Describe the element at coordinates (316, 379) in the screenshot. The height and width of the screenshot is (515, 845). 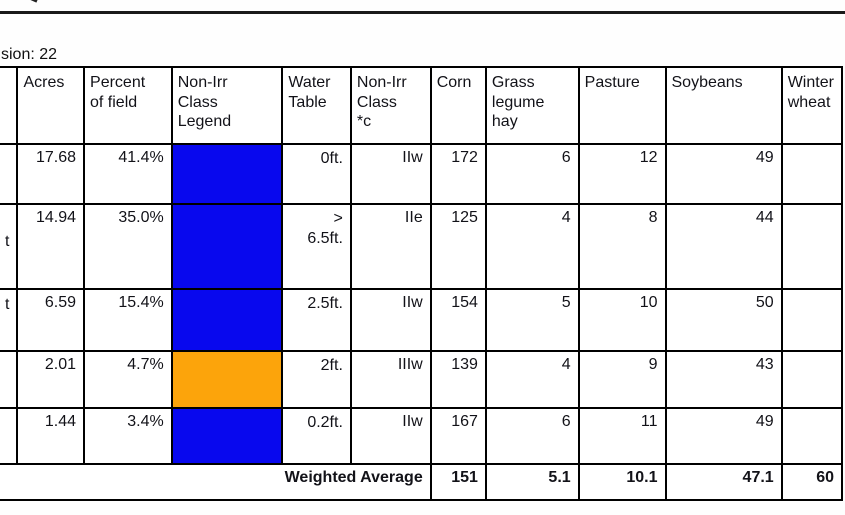
I see `water-table-value: 2ft.` at that location.